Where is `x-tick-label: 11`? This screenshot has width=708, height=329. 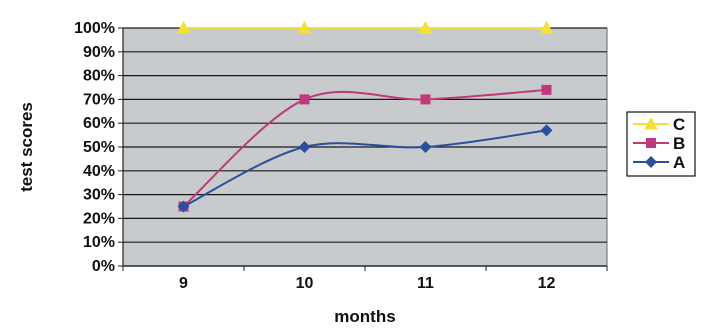
x-tick-label: 11 is located at coordinates (425, 283).